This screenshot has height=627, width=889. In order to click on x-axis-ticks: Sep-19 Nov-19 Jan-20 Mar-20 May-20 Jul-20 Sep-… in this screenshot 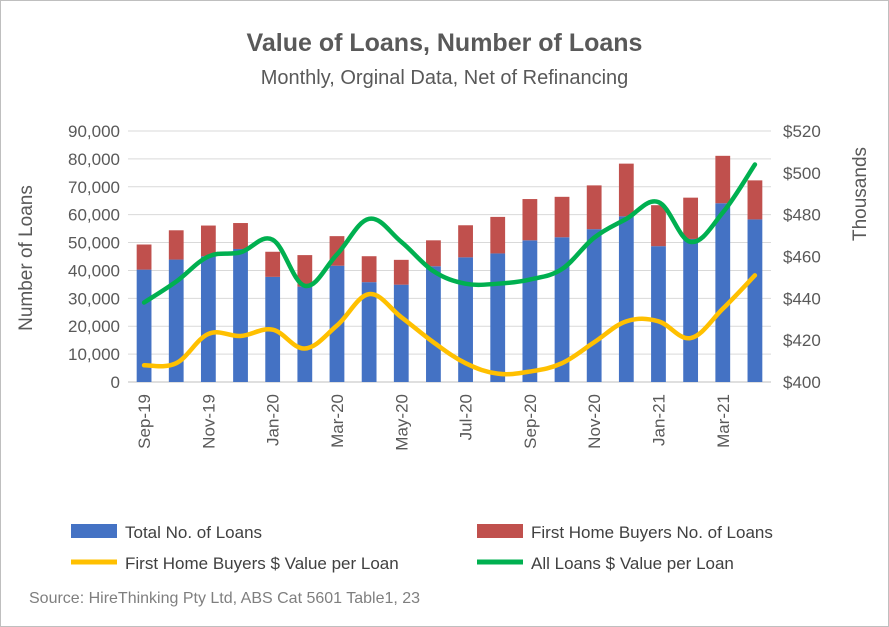, I will do `click(434, 422)`.